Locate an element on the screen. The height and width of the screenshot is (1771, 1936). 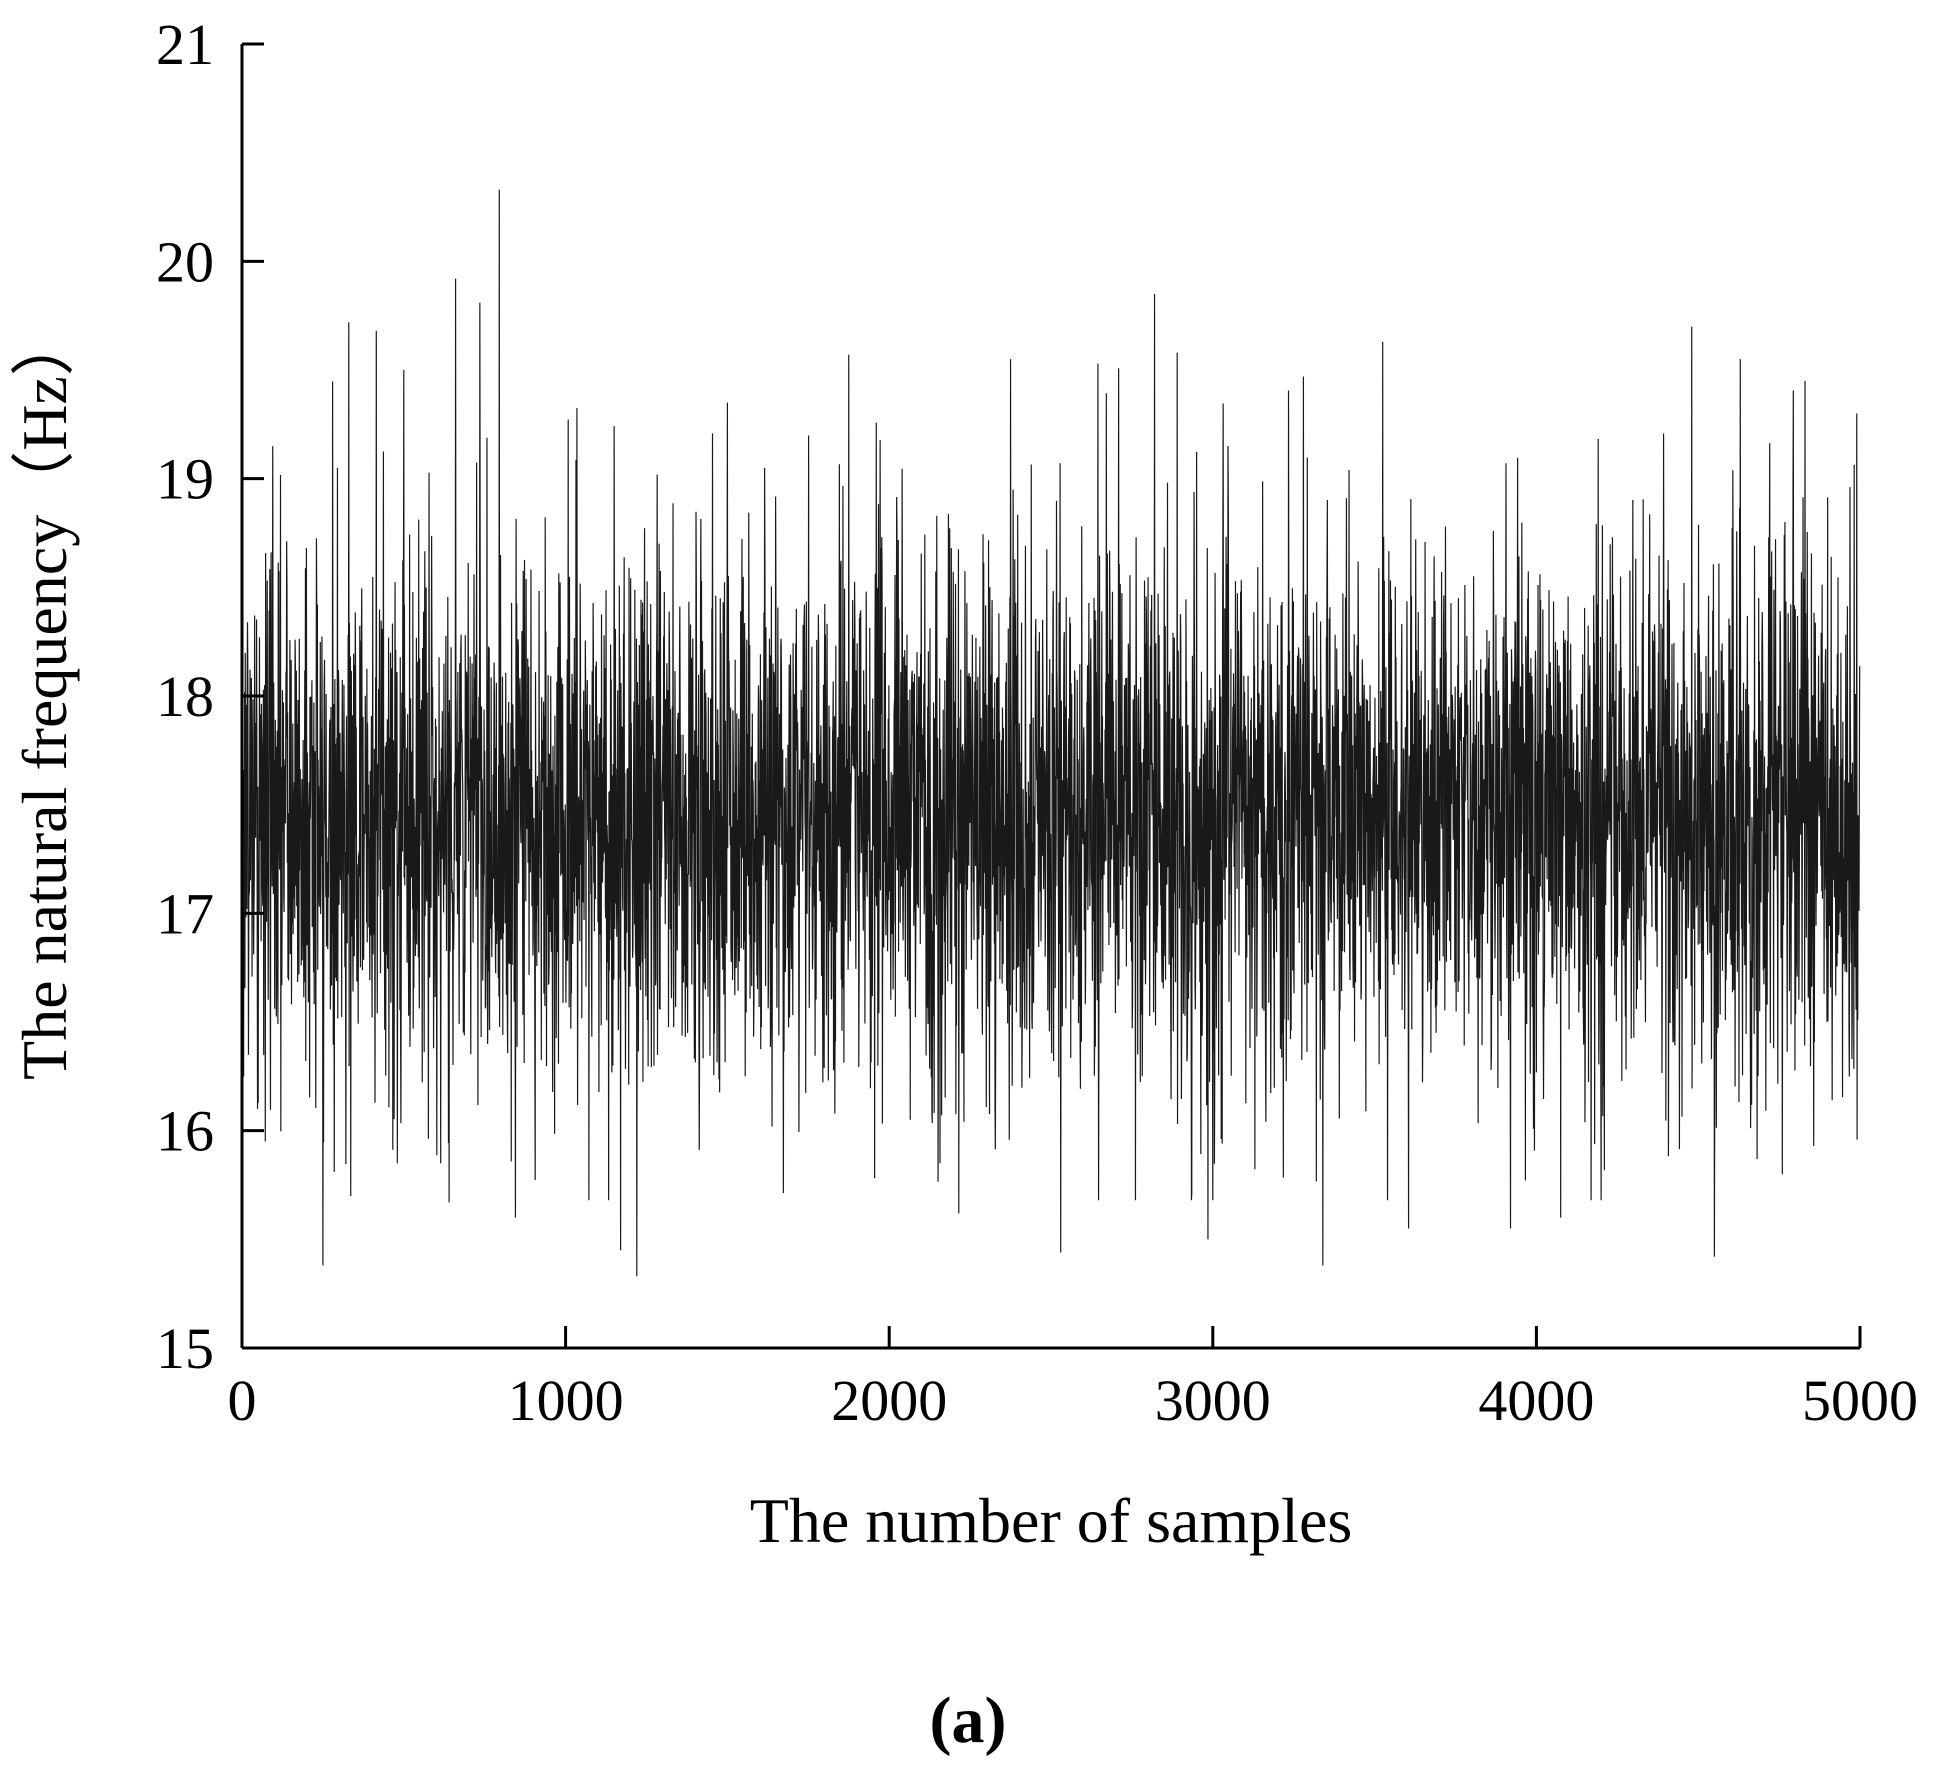
x-tick-label: 3000 is located at coordinates (1213, 1400).